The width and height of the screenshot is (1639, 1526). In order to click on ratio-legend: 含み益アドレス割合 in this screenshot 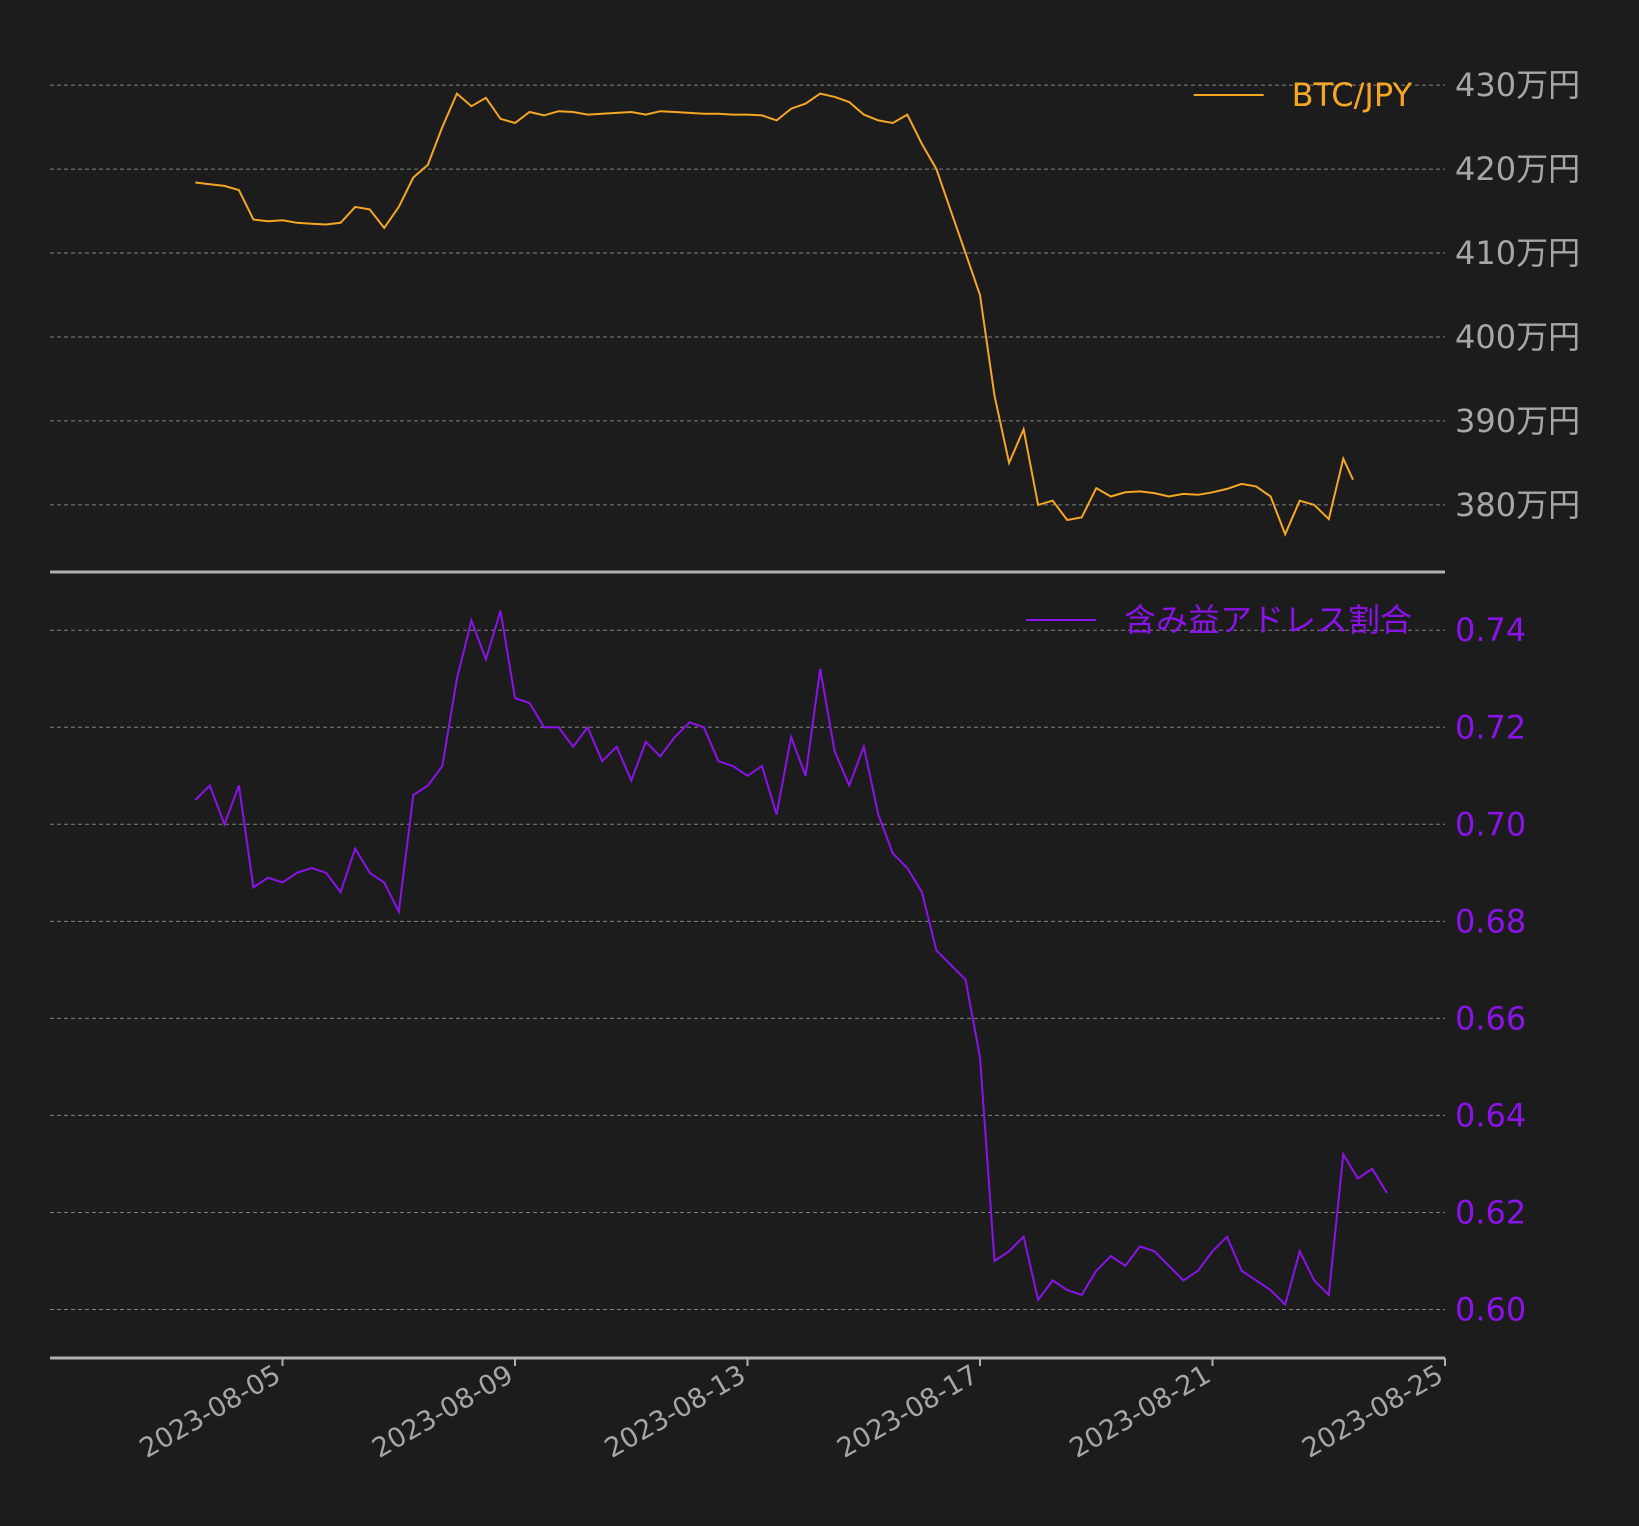, I will do `click(1218, 620)`.